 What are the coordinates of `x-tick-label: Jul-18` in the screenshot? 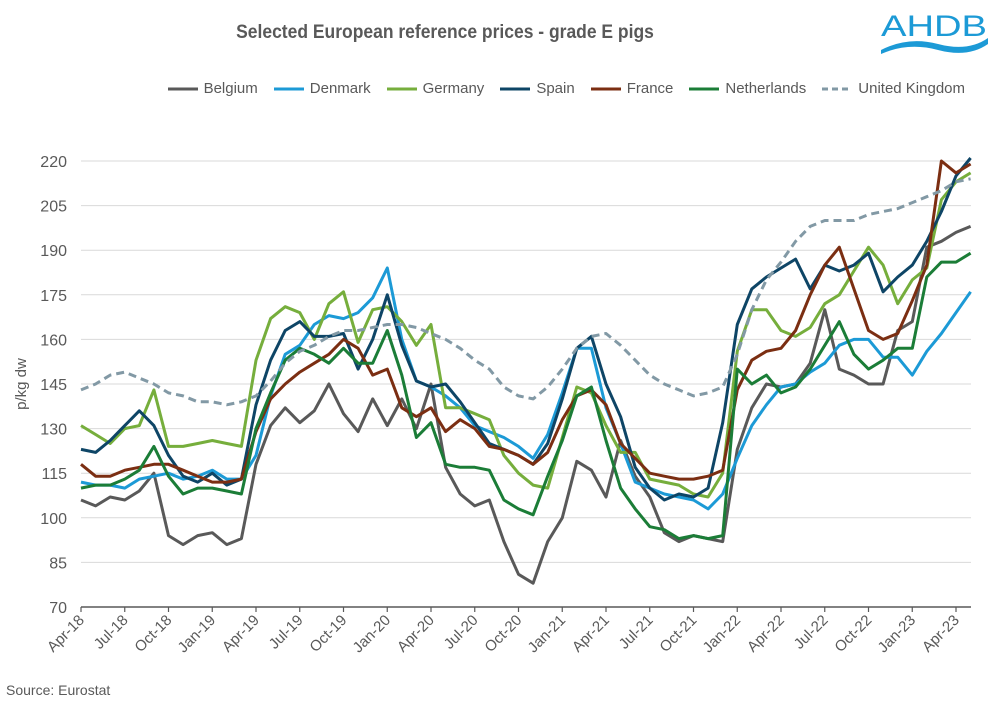 It's located at (111, 632).